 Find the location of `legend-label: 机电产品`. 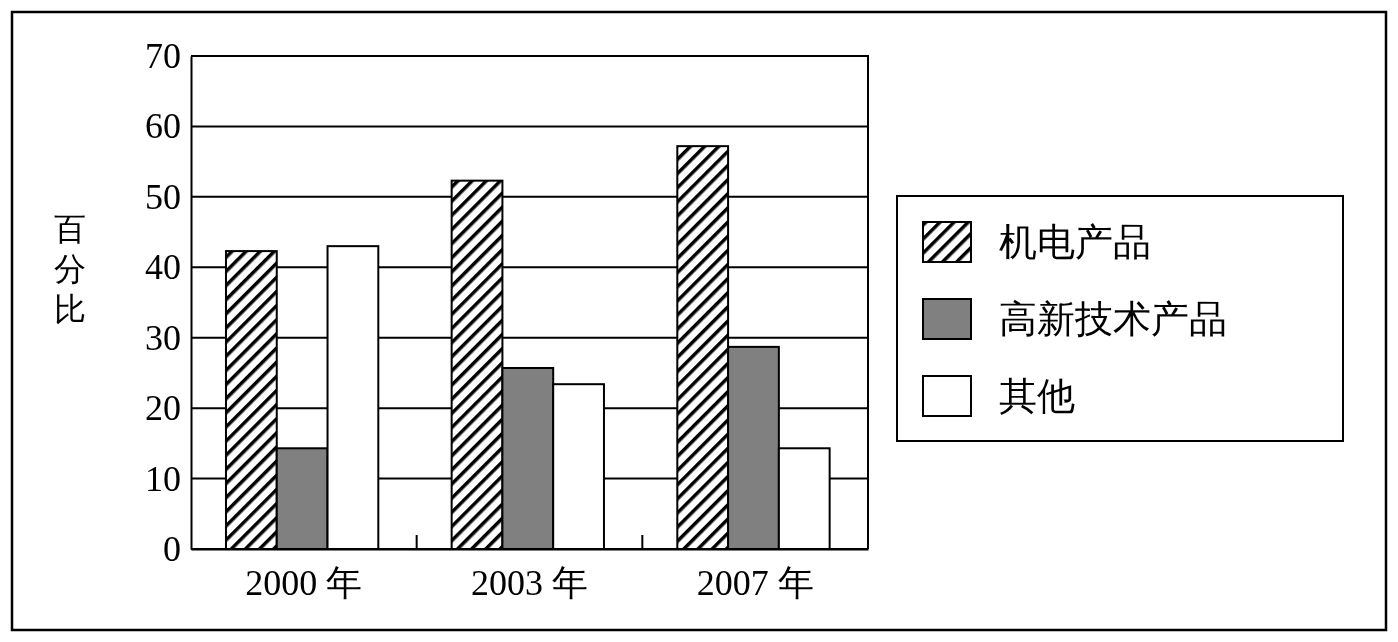

legend-label: 机电产品 is located at coordinates (1075, 242).